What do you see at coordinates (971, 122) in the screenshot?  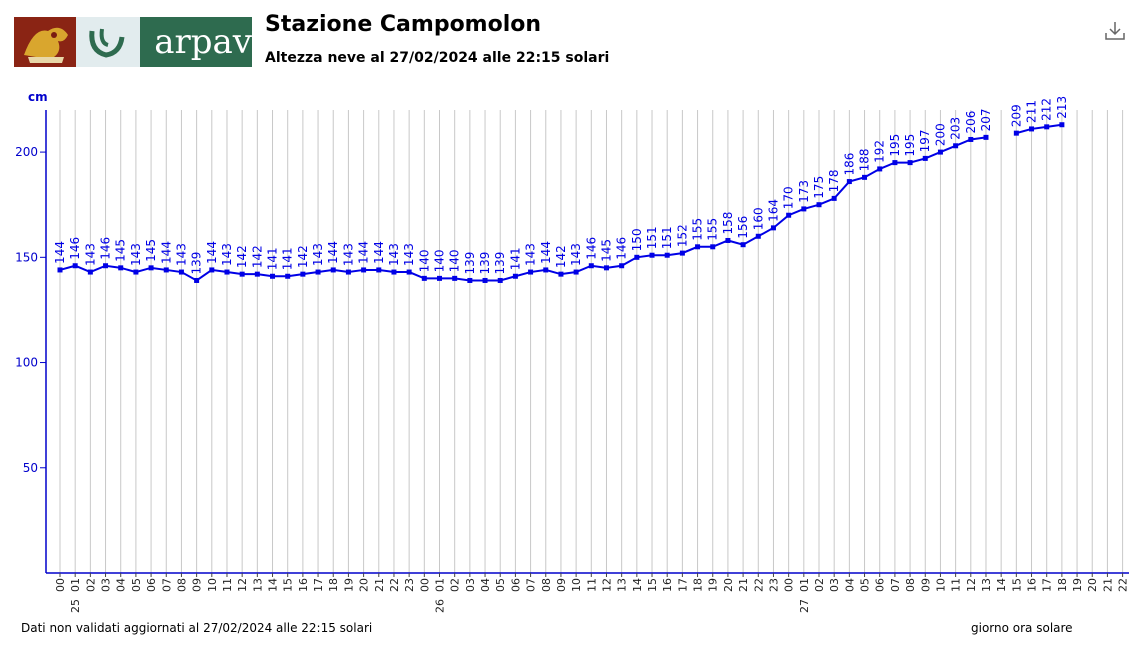 I see `data-label: 206` at bounding box center [971, 122].